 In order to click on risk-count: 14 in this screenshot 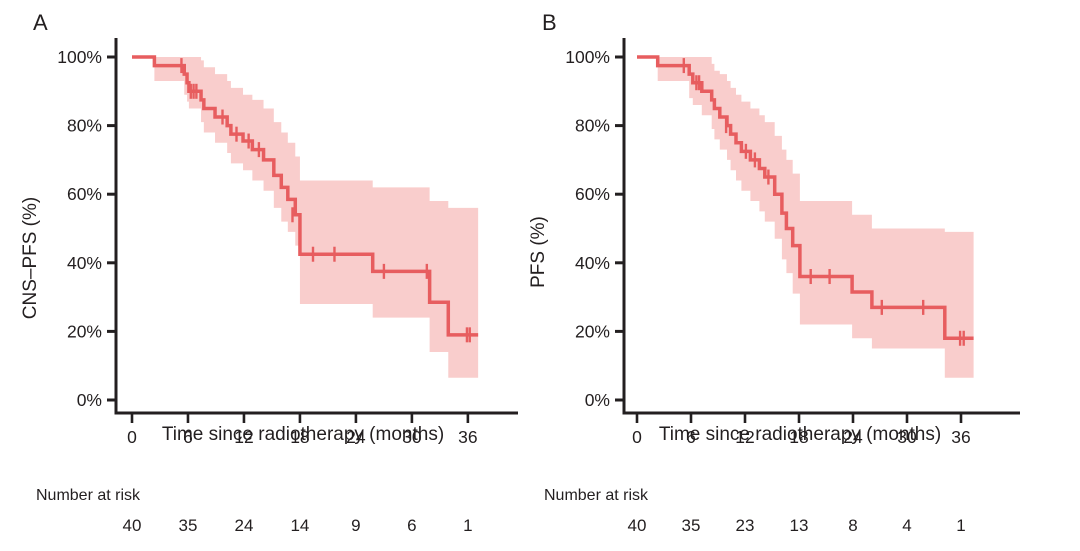, I will do `click(300, 525)`.